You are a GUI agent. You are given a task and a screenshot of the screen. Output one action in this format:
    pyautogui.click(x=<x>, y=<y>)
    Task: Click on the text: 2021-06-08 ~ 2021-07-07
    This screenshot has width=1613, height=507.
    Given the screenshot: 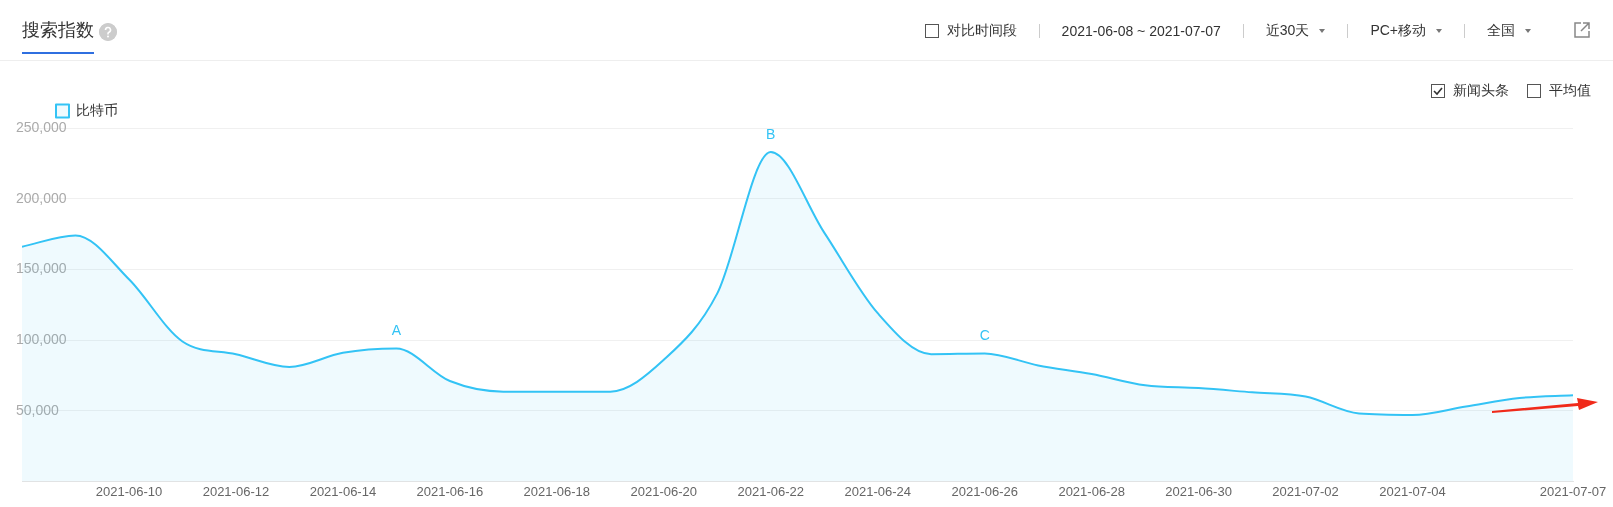 What is the action you would take?
    pyautogui.click(x=1141, y=31)
    